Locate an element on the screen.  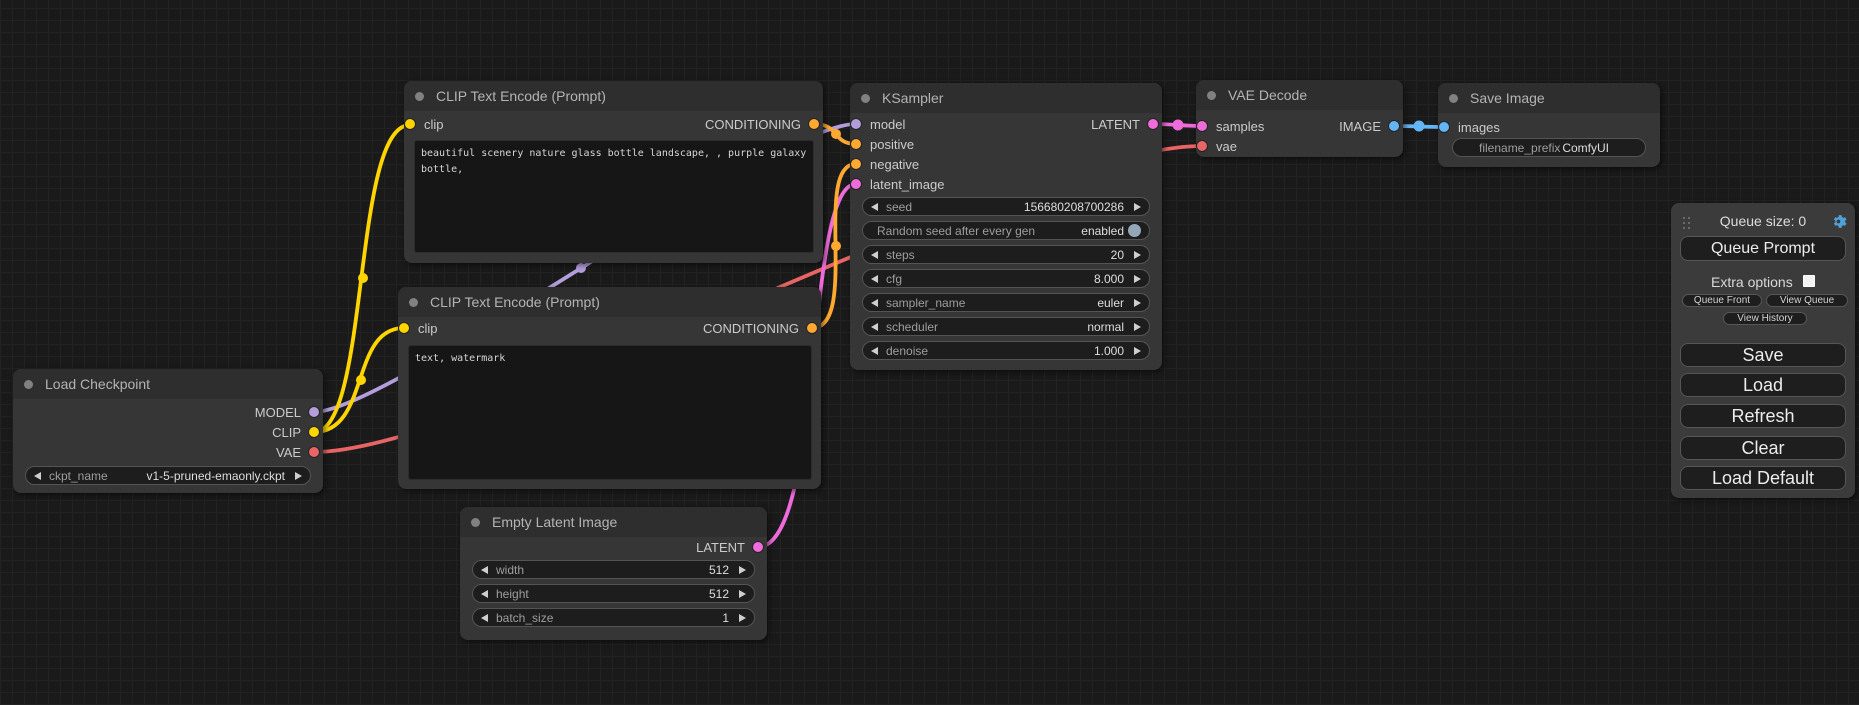
output-slot-clip: CLIP is located at coordinates (295, 432).